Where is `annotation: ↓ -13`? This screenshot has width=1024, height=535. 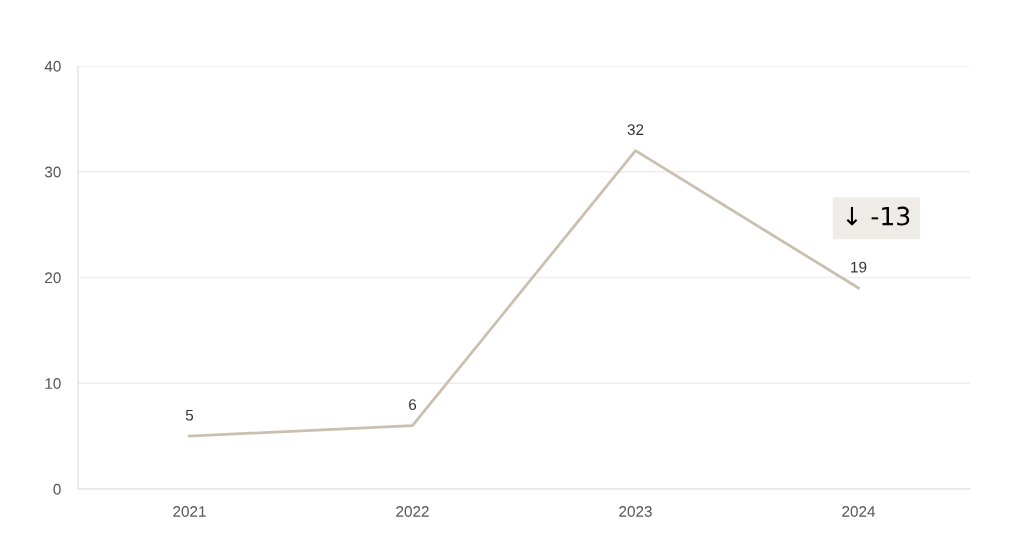
annotation: ↓ -13 is located at coordinates (878, 216).